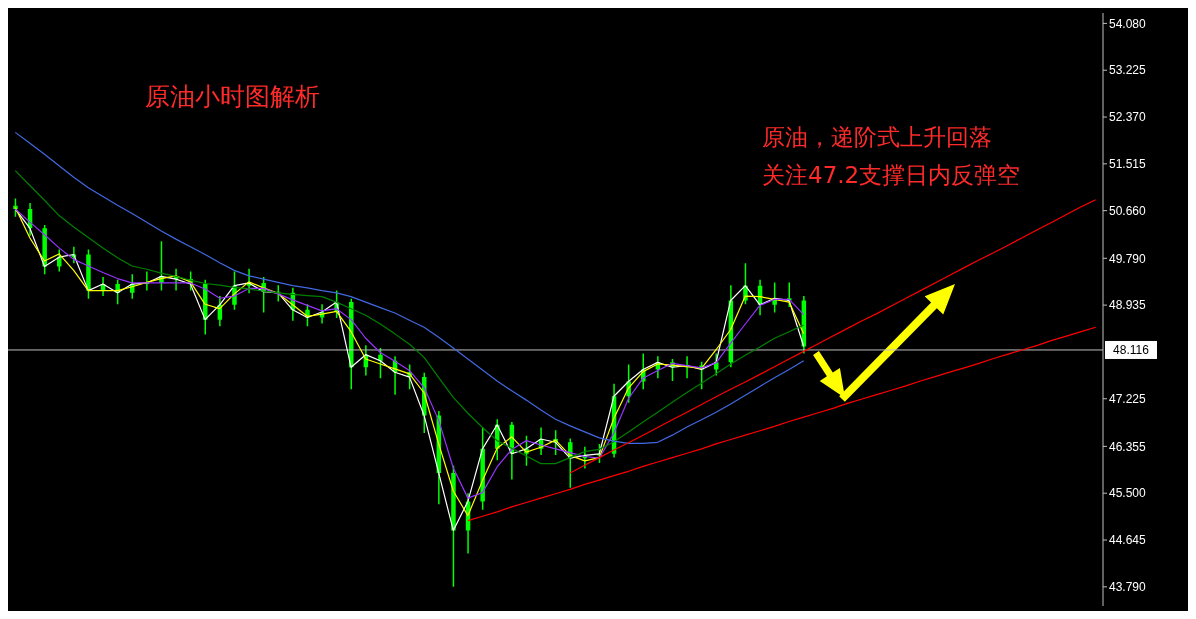  I want to click on y-tick-label: 52.370, so click(1128, 117).